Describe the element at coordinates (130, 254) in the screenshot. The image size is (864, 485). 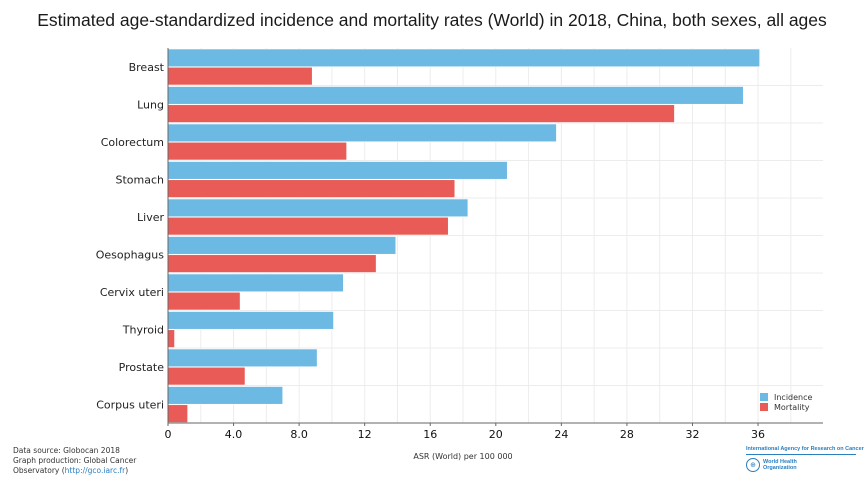
I see `category-label: Oesophagus` at that location.